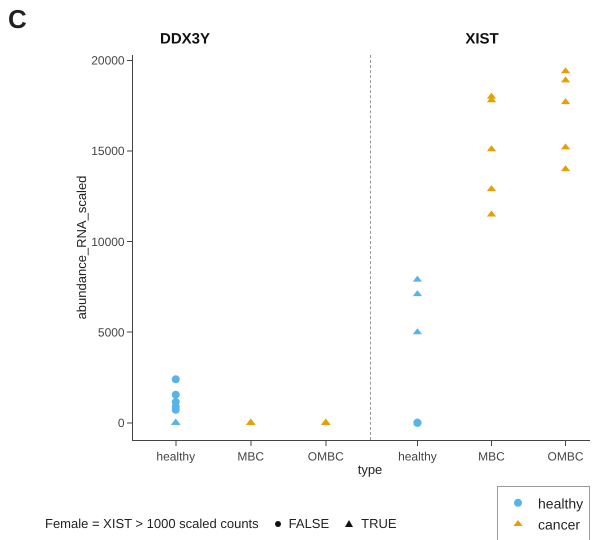 Image resolution: width=594 pixels, height=540 pixels. Describe the element at coordinates (152, 523) in the screenshot. I see `text: Female = XIST > 1000 scaled counts` at that location.